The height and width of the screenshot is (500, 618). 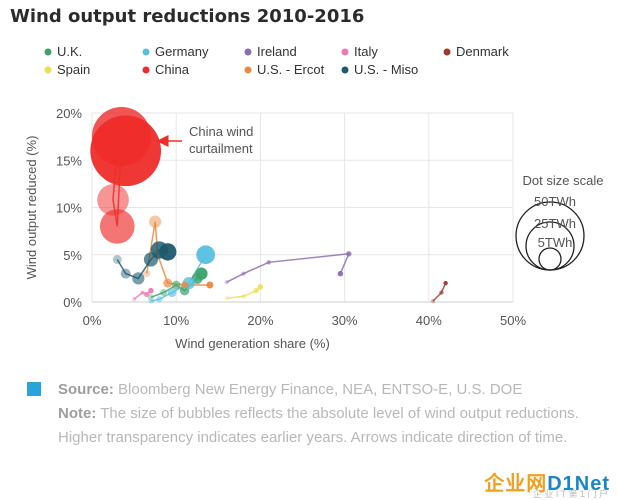 What do you see at coordinates (252, 343) in the screenshot?
I see `x-axis-label: Wind generation share (%)` at bounding box center [252, 343].